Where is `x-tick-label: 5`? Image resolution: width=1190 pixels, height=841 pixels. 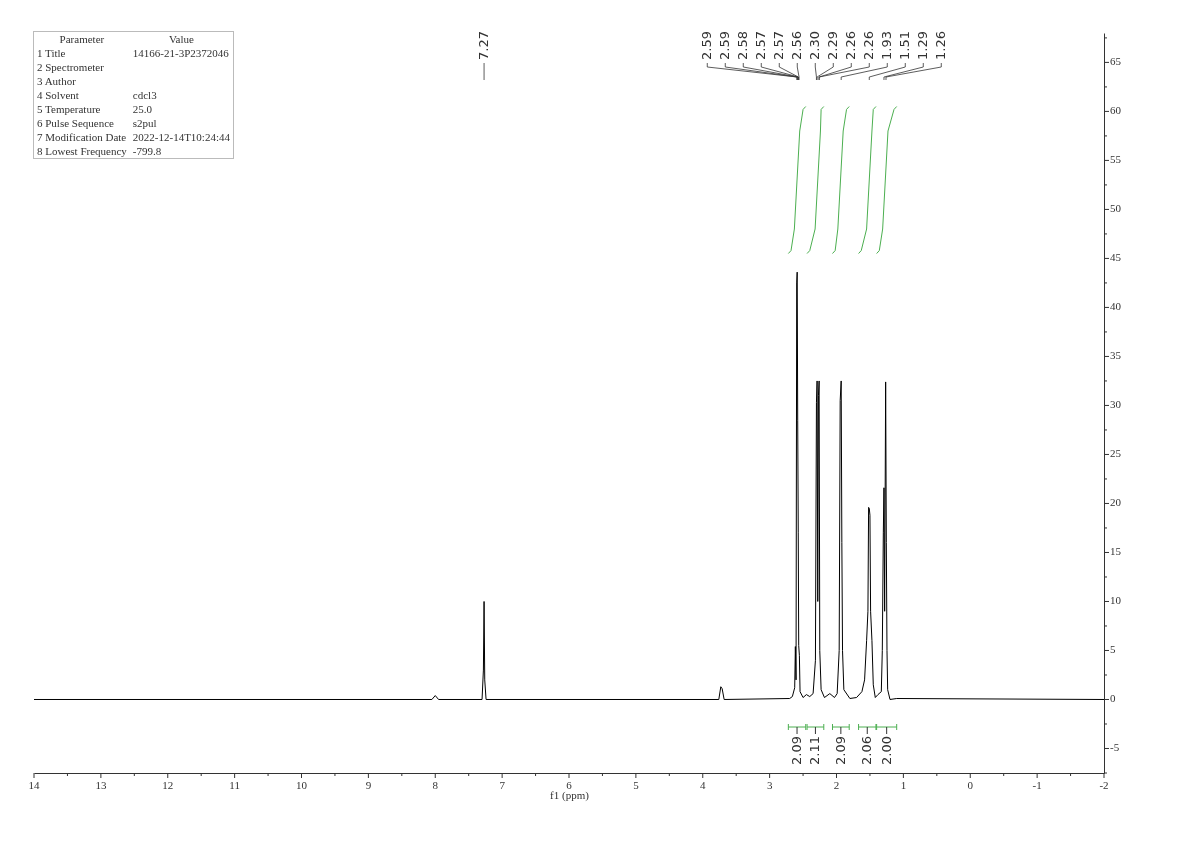 x-tick-label: 5 is located at coordinates (636, 785).